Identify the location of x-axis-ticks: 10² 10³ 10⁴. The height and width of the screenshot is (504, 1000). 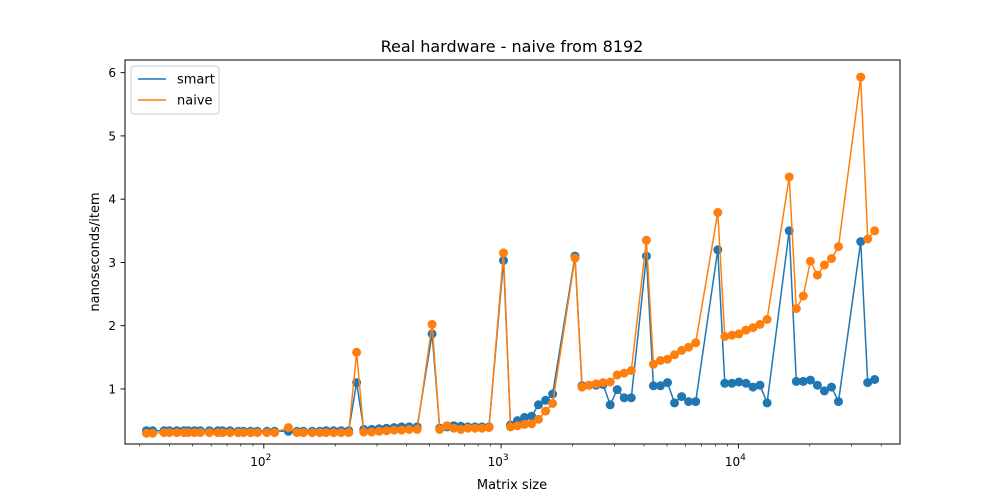
(510, 456).